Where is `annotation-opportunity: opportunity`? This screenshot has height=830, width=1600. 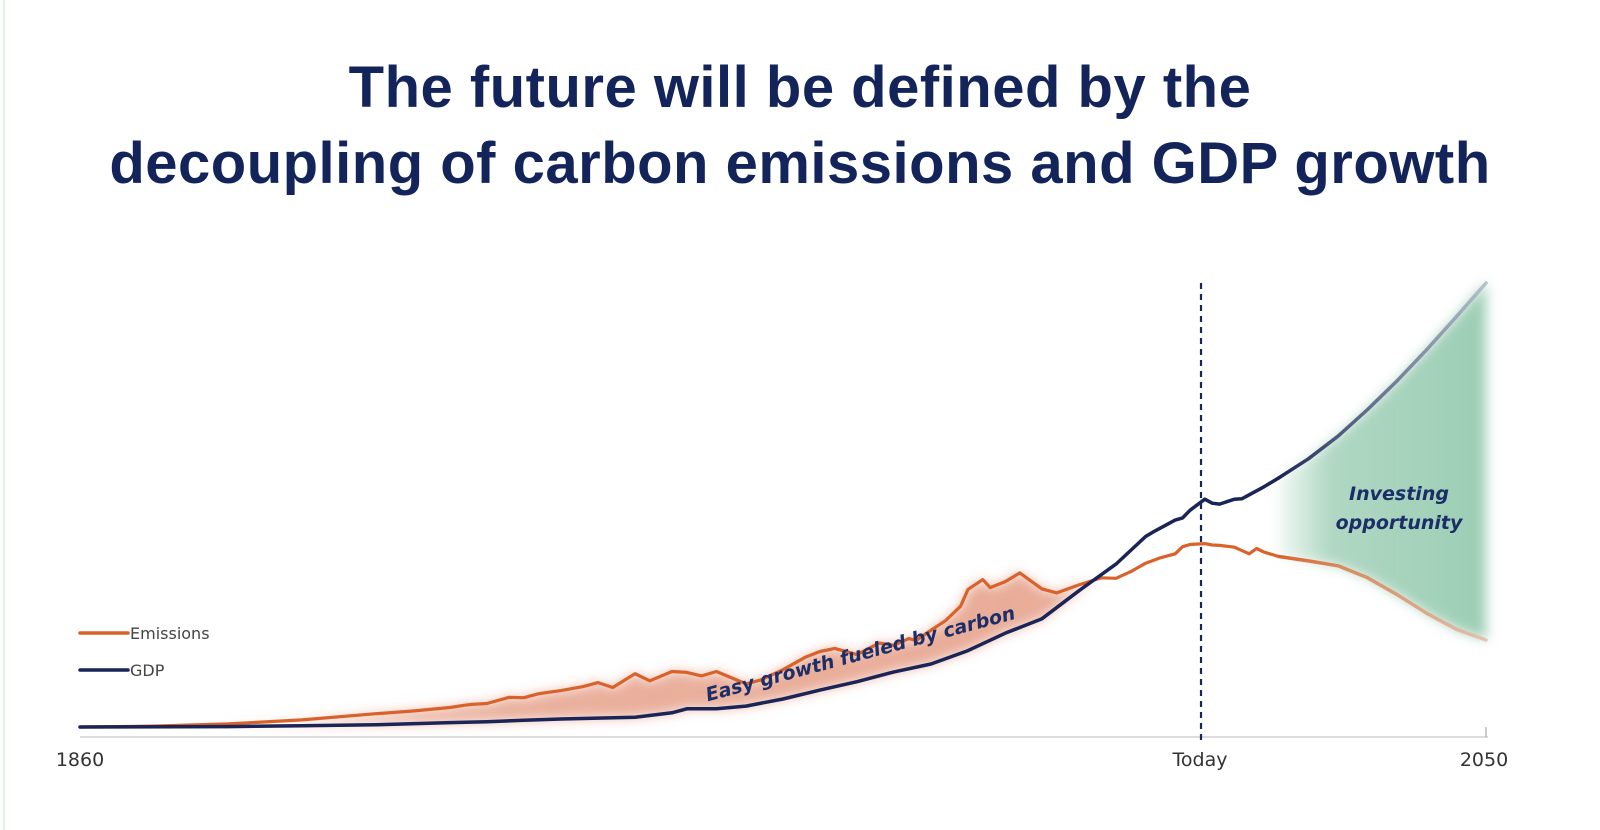
annotation-opportunity: opportunity is located at coordinates (1400, 523).